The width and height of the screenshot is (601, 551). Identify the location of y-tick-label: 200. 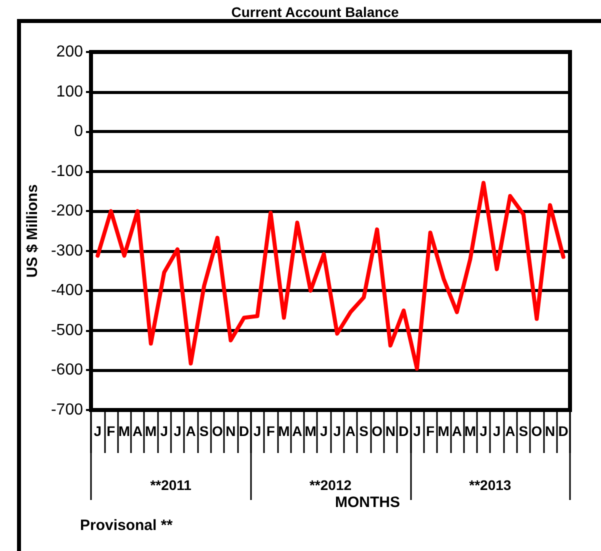
(70, 52).